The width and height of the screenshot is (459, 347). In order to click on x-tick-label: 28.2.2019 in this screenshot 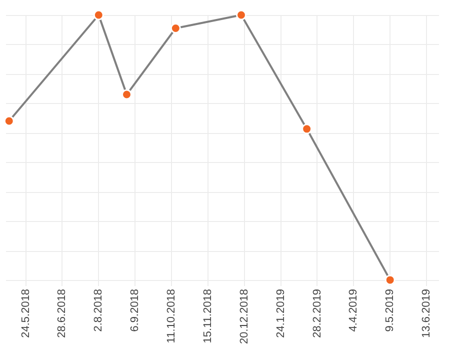, I will do `click(317, 313)`.